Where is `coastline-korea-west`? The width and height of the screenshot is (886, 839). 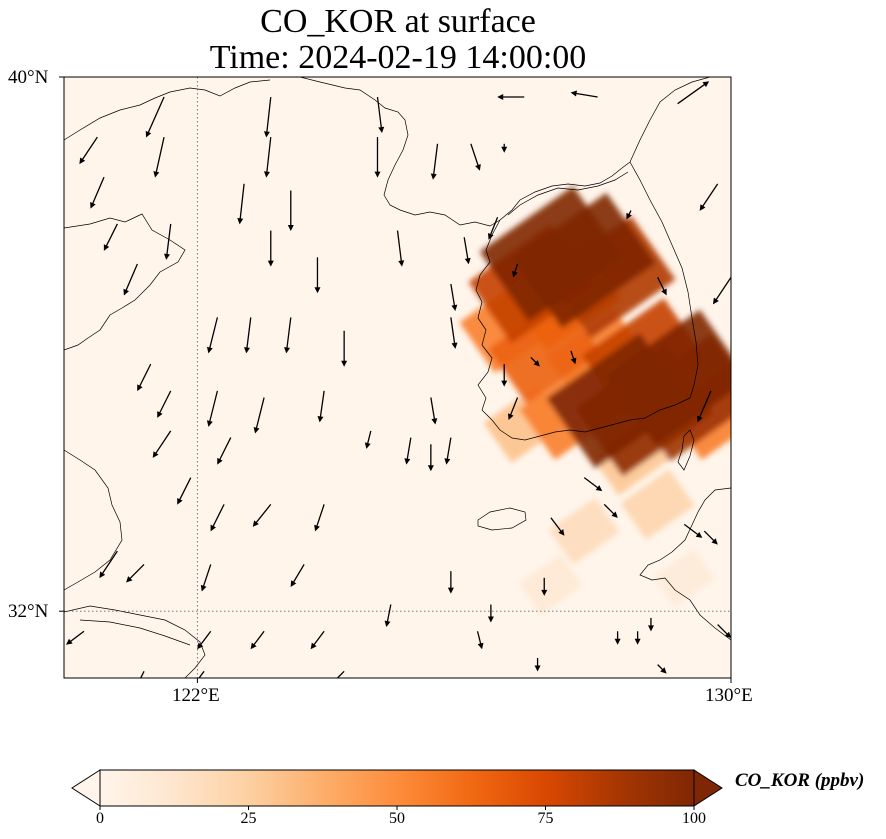 coastline-korea-west is located at coordinates (583, 330).